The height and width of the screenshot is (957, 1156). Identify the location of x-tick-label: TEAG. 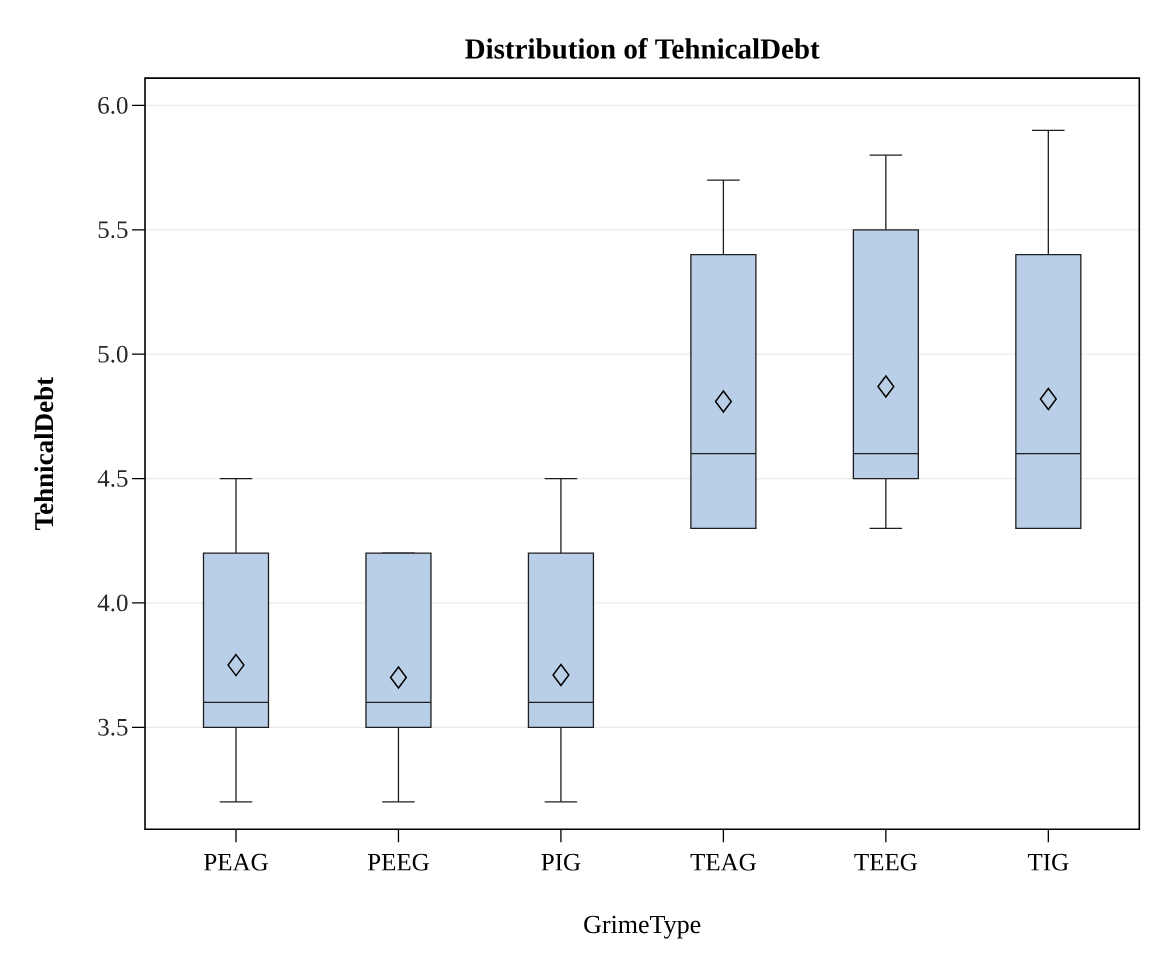
(723, 862).